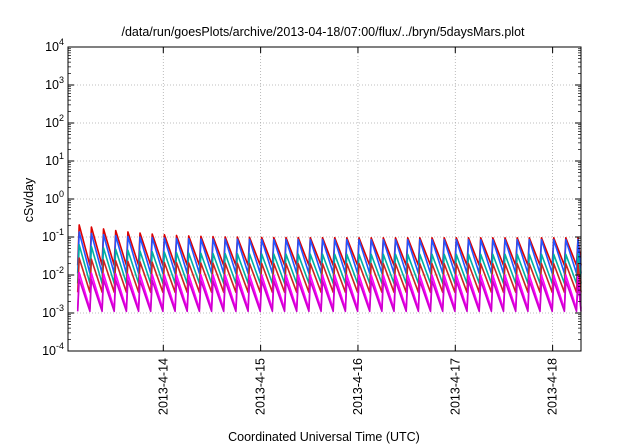  What do you see at coordinates (54, 83) in the screenshot?
I see `y-tick-label: 10³` at bounding box center [54, 83].